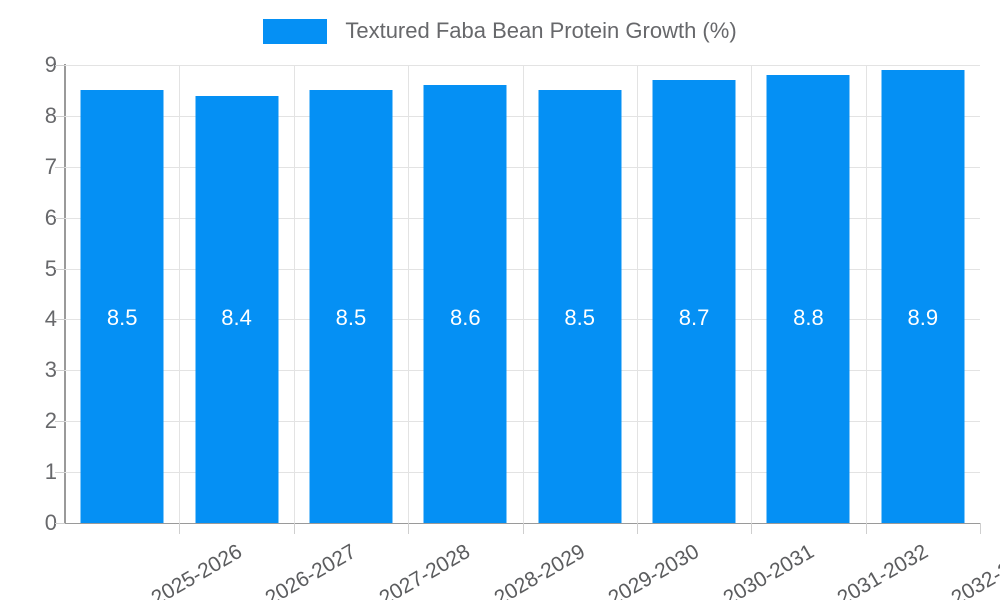 Image resolution: width=1000 pixels, height=600 pixels. I want to click on bar-value-label: 8.4, so click(236, 317).